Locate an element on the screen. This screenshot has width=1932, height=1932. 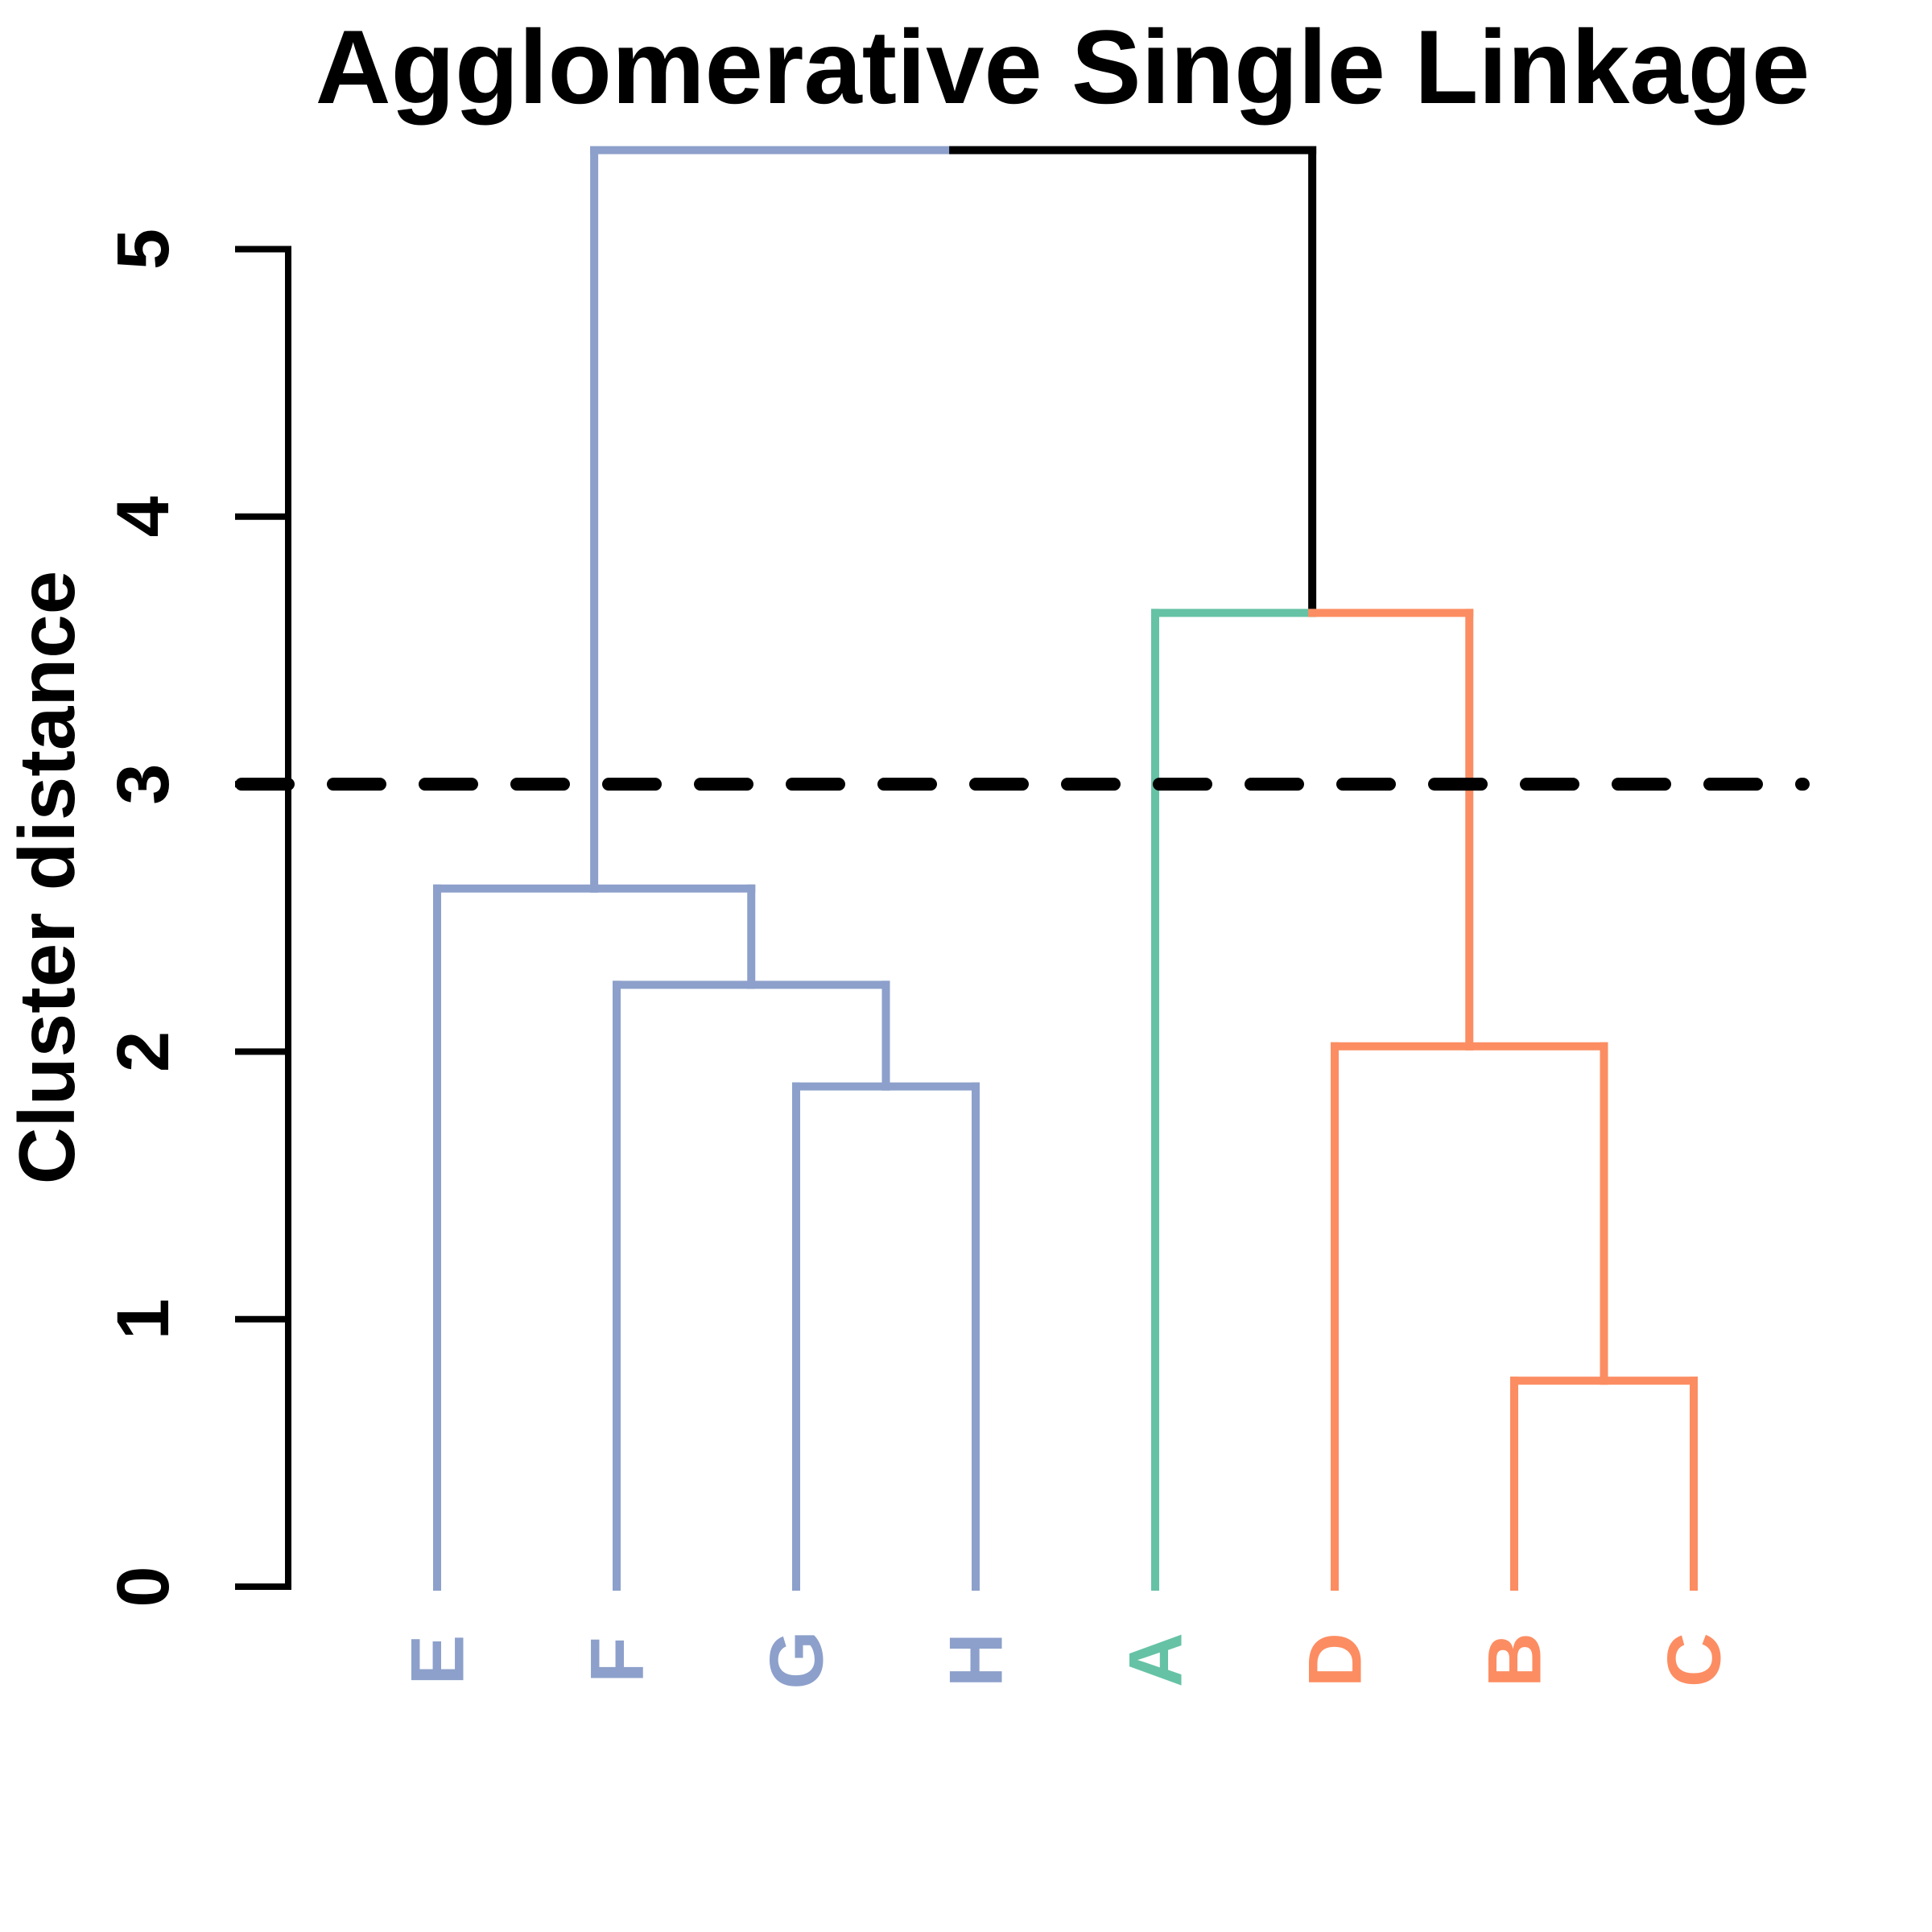
chart-title: Agglomerative Single Linkage is located at coordinates (1062, 67).